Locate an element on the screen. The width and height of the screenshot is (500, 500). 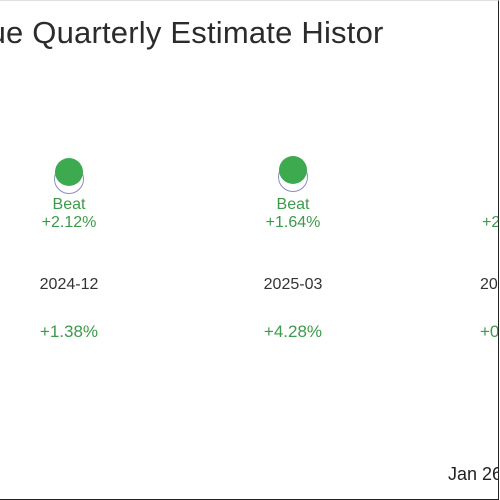
chart-title: venue Quarterly Estimate Histor is located at coordinates (192, 32).